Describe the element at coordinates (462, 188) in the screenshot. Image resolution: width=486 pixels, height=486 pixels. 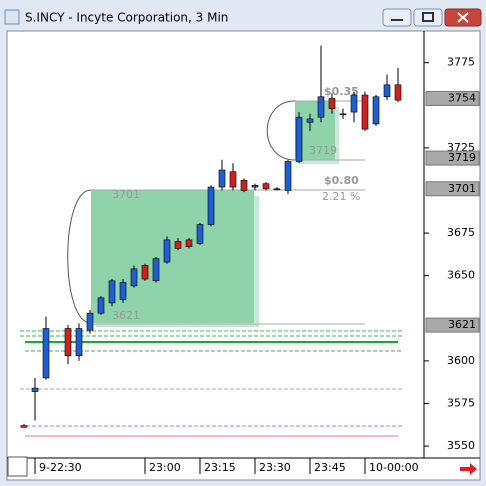
I see `price-tag-label: 3701` at that location.